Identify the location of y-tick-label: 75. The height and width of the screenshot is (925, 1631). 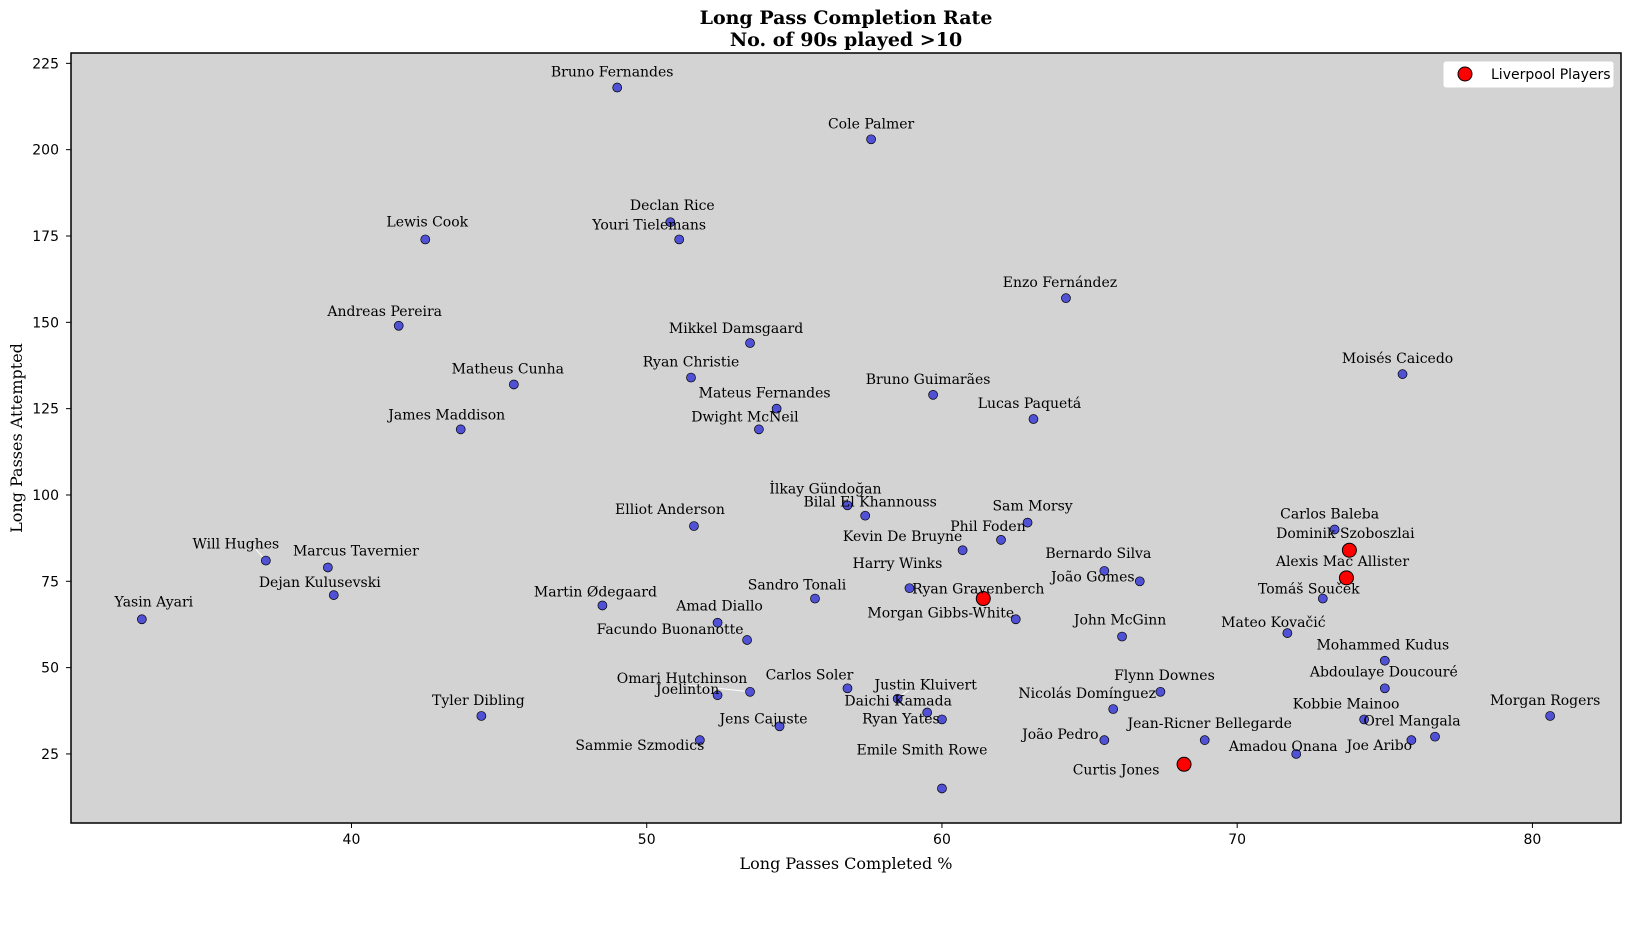
(50, 582).